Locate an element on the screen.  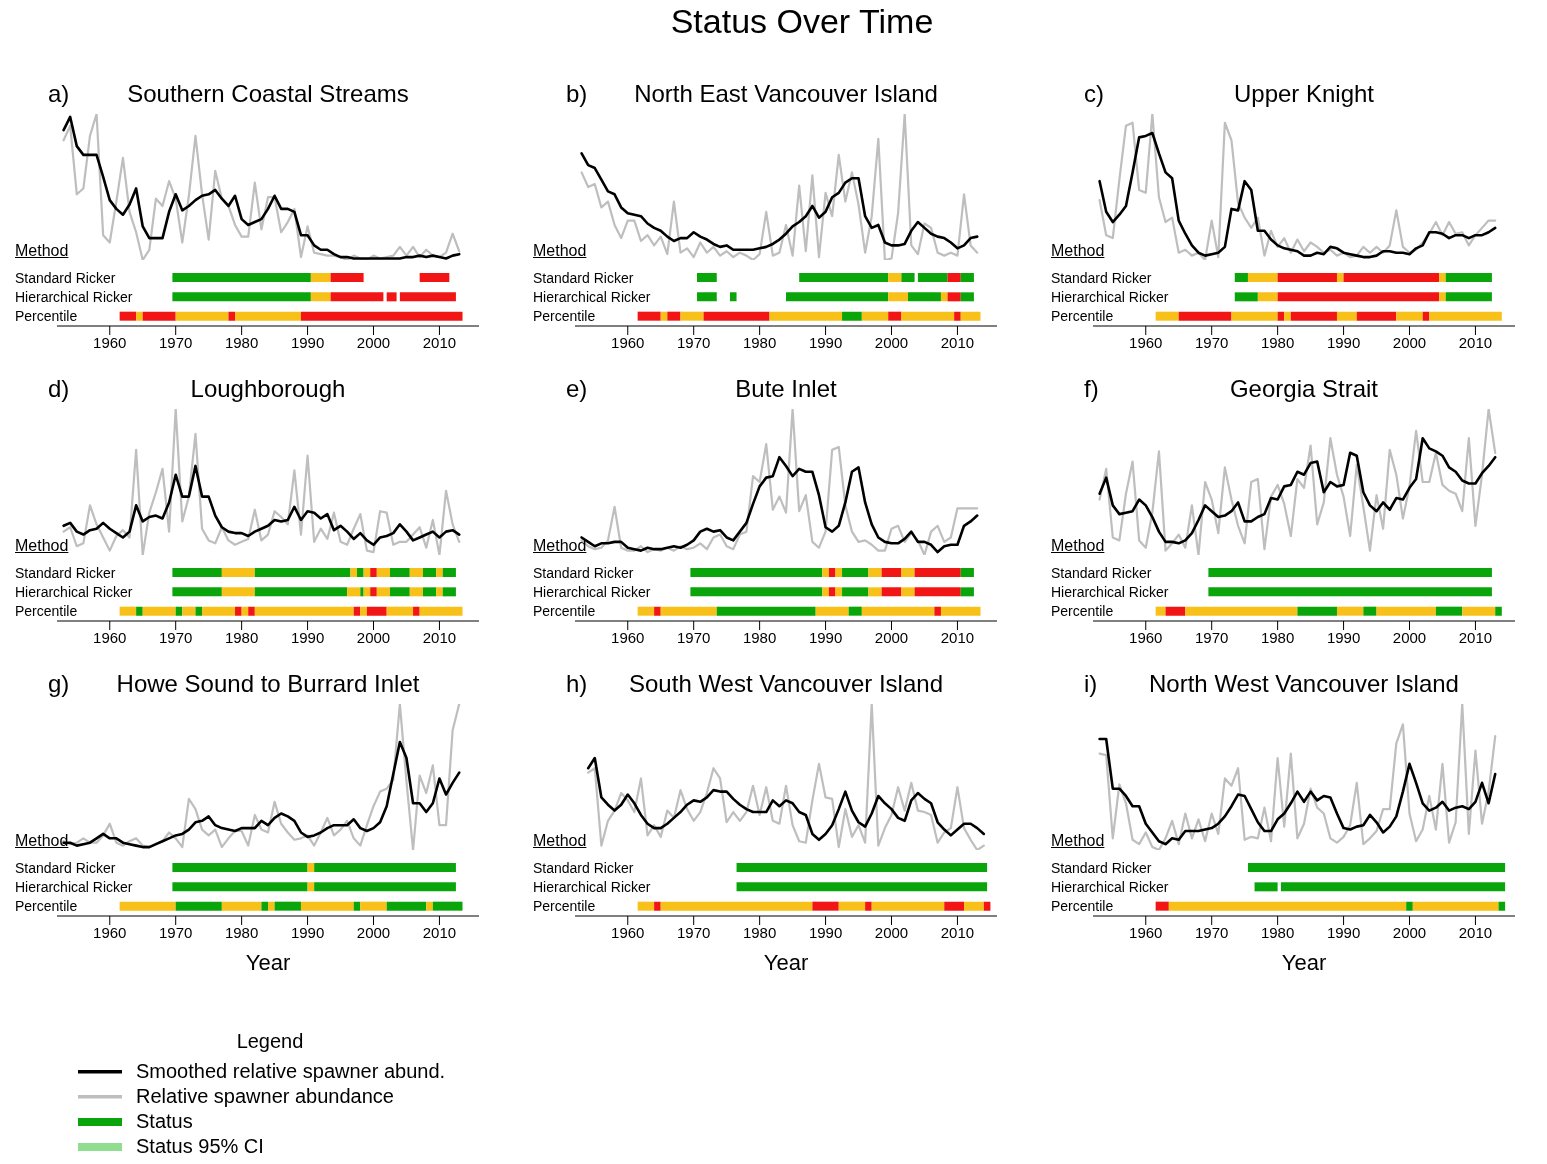
chart-title: Bute Inlet is located at coordinates (786, 388).